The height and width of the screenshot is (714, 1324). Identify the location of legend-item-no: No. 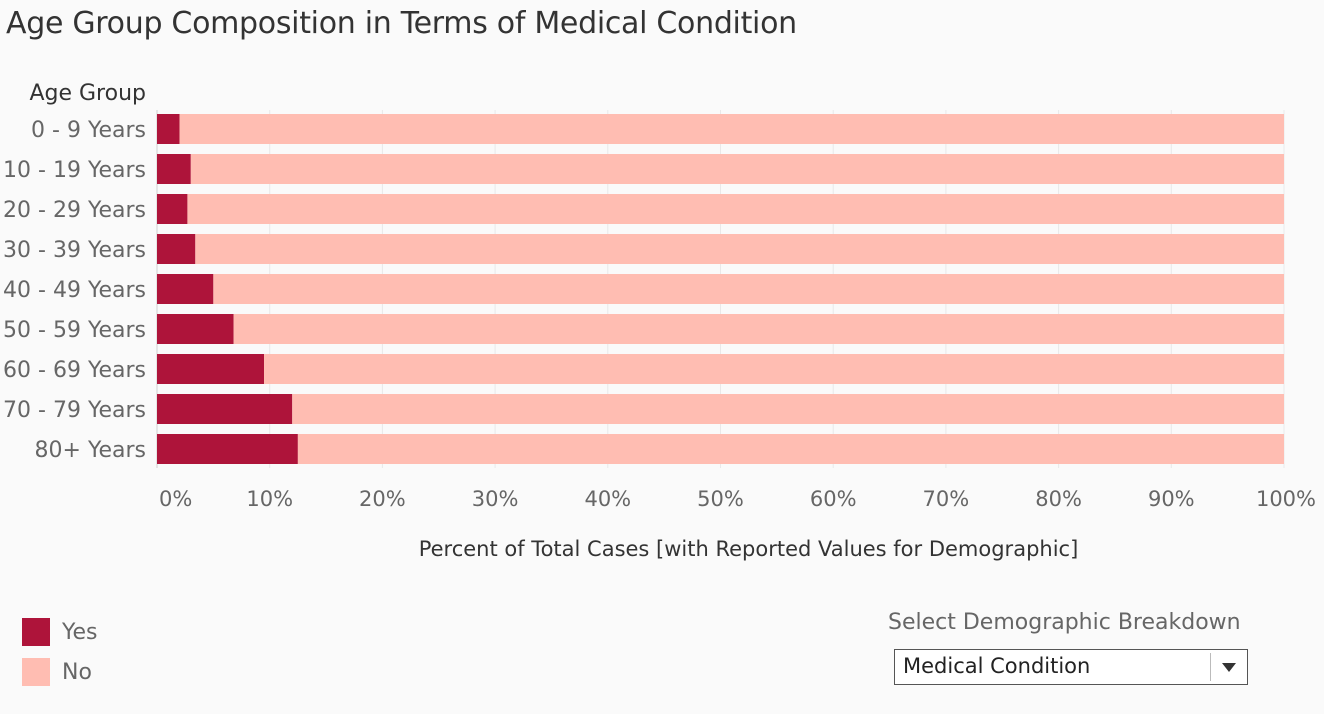
(60, 672).